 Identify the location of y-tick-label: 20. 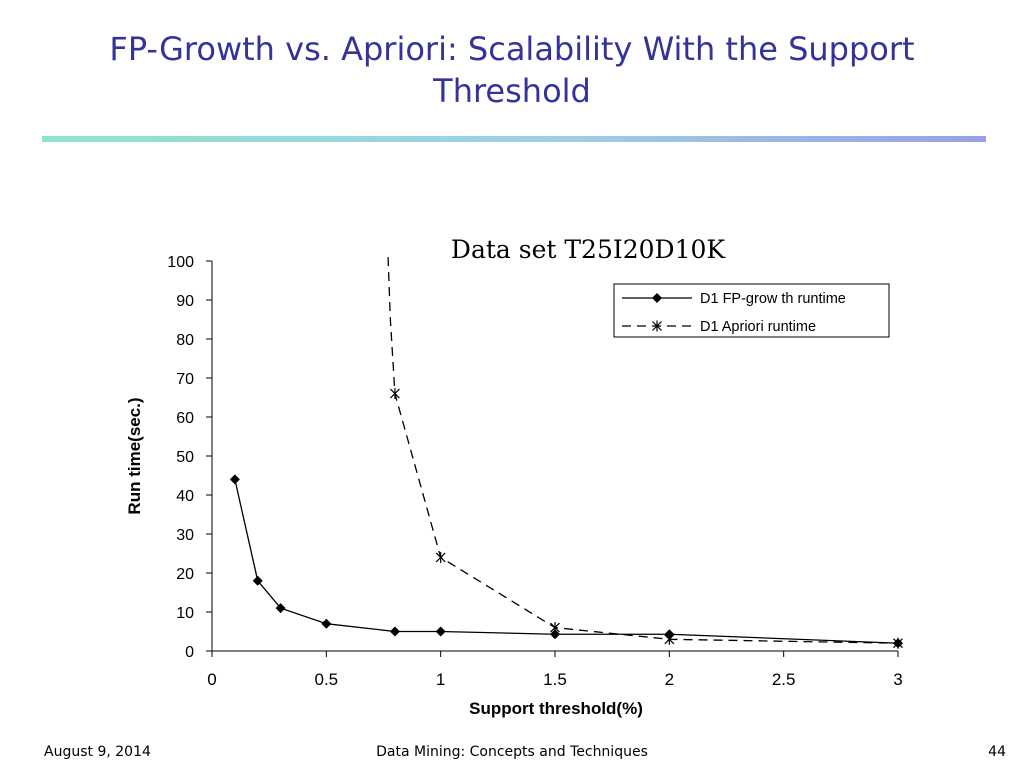
(185, 574).